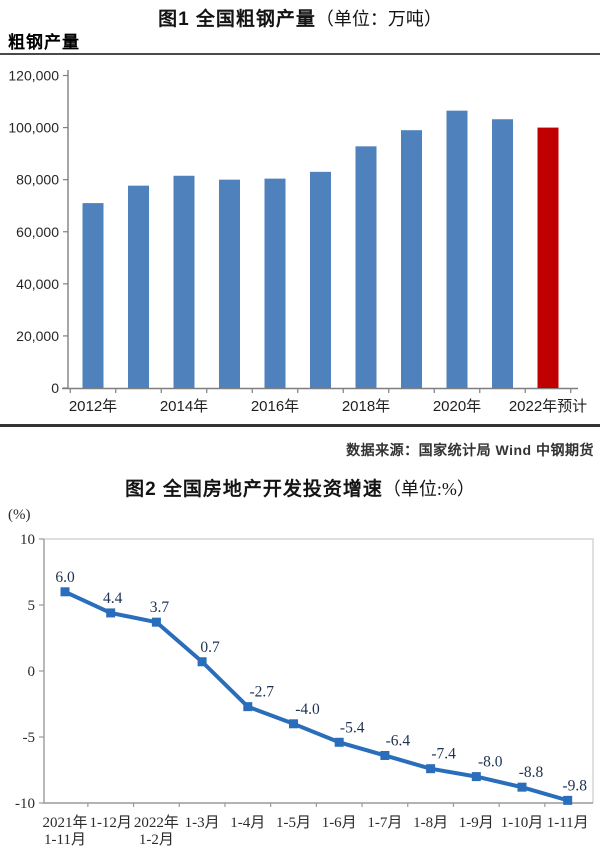  Describe the element at coordinates (384, 823) in the screenshot. I see `chart2-x-label: 1-7月` at that location.